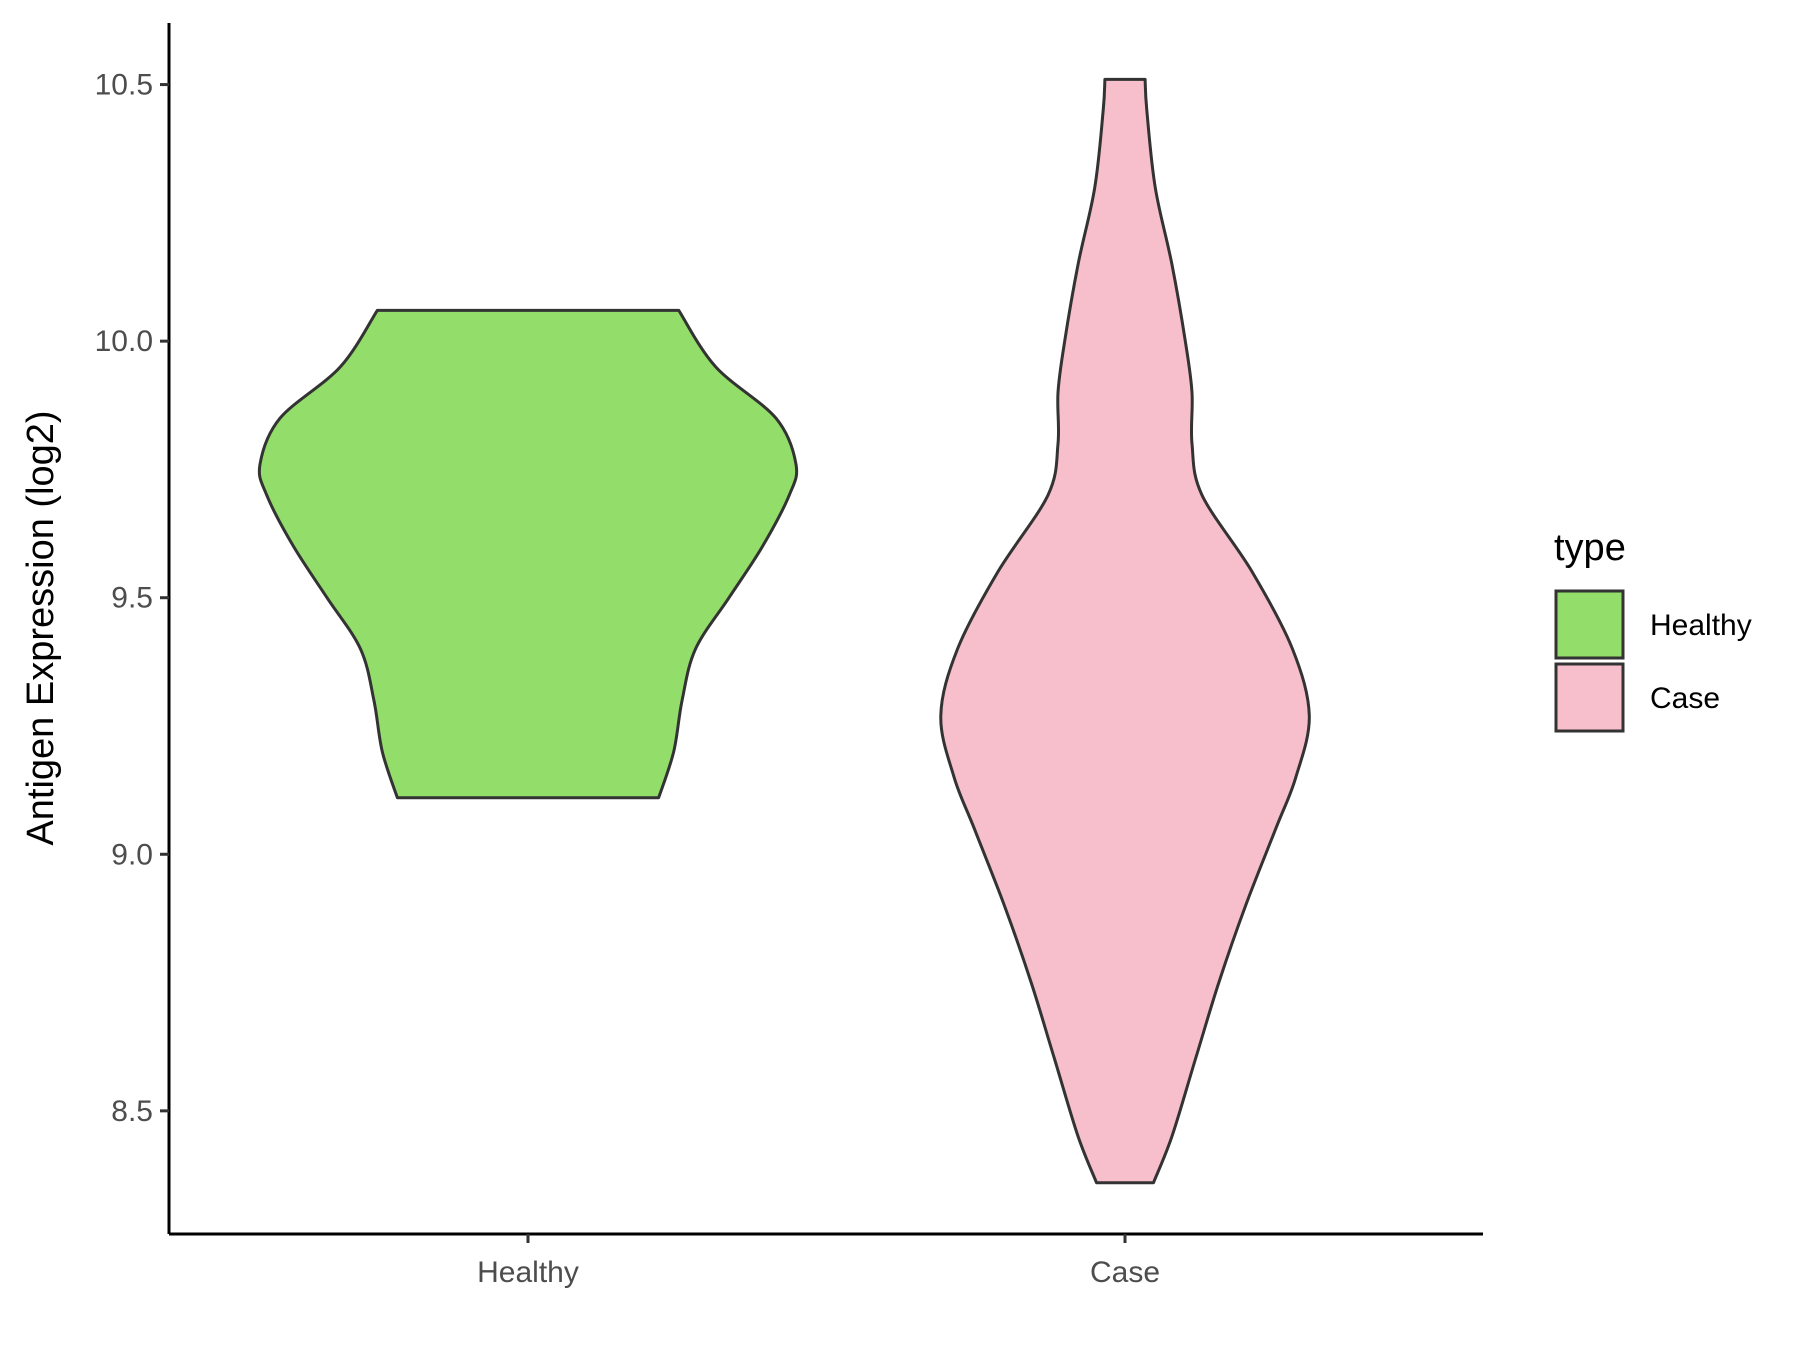 The image size is (1800, 1355). What do you see at coordinates (1653, 661) in the screenshot?
I see `legend-items: Healthy Case` at bounding box center [1653, 661].